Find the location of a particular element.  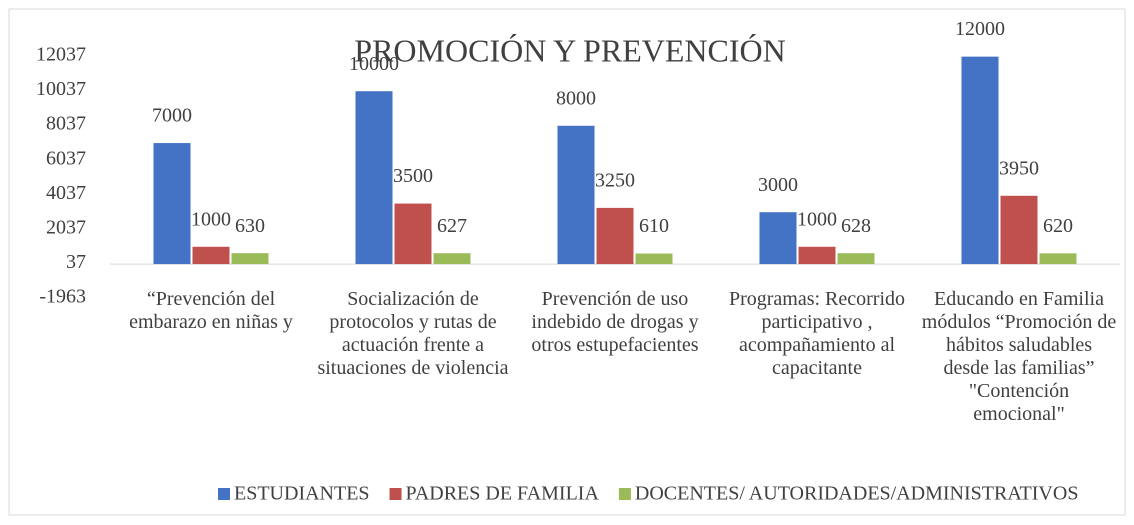

data-label: 610 is located at coordinates (654, 226).